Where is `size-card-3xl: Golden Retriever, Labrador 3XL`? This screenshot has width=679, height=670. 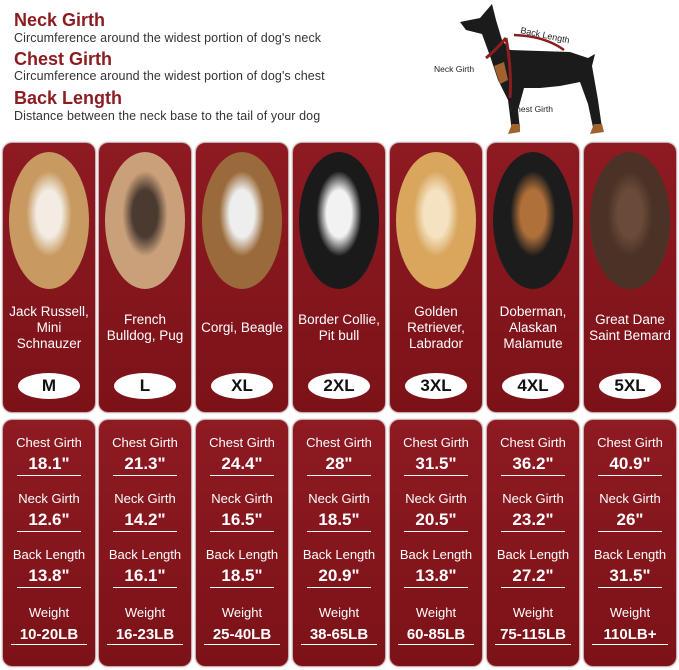 size-card-3xl: Golden Retriever, Labrador 3XL is located at coordinates (436, 277).